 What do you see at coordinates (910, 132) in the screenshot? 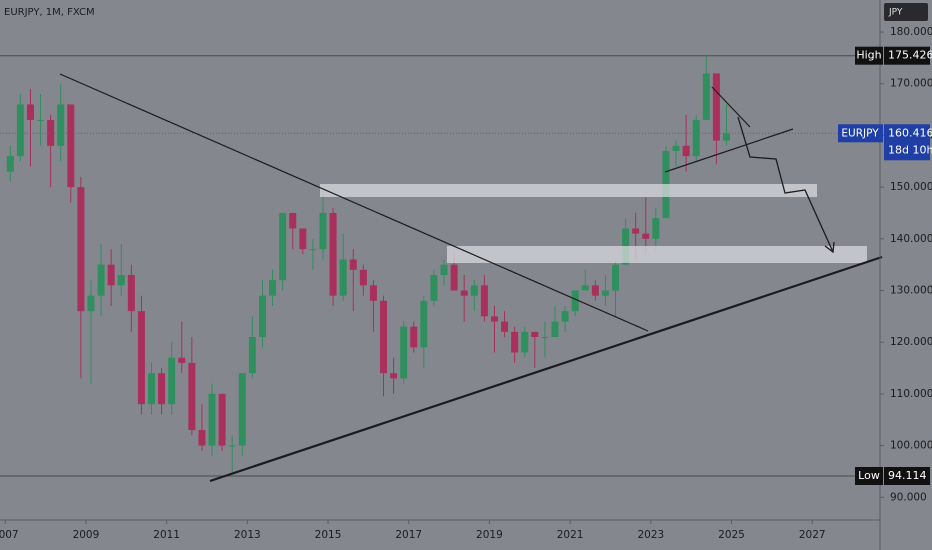
I see `last-price: 160.416` at bounding box center [910, 132].